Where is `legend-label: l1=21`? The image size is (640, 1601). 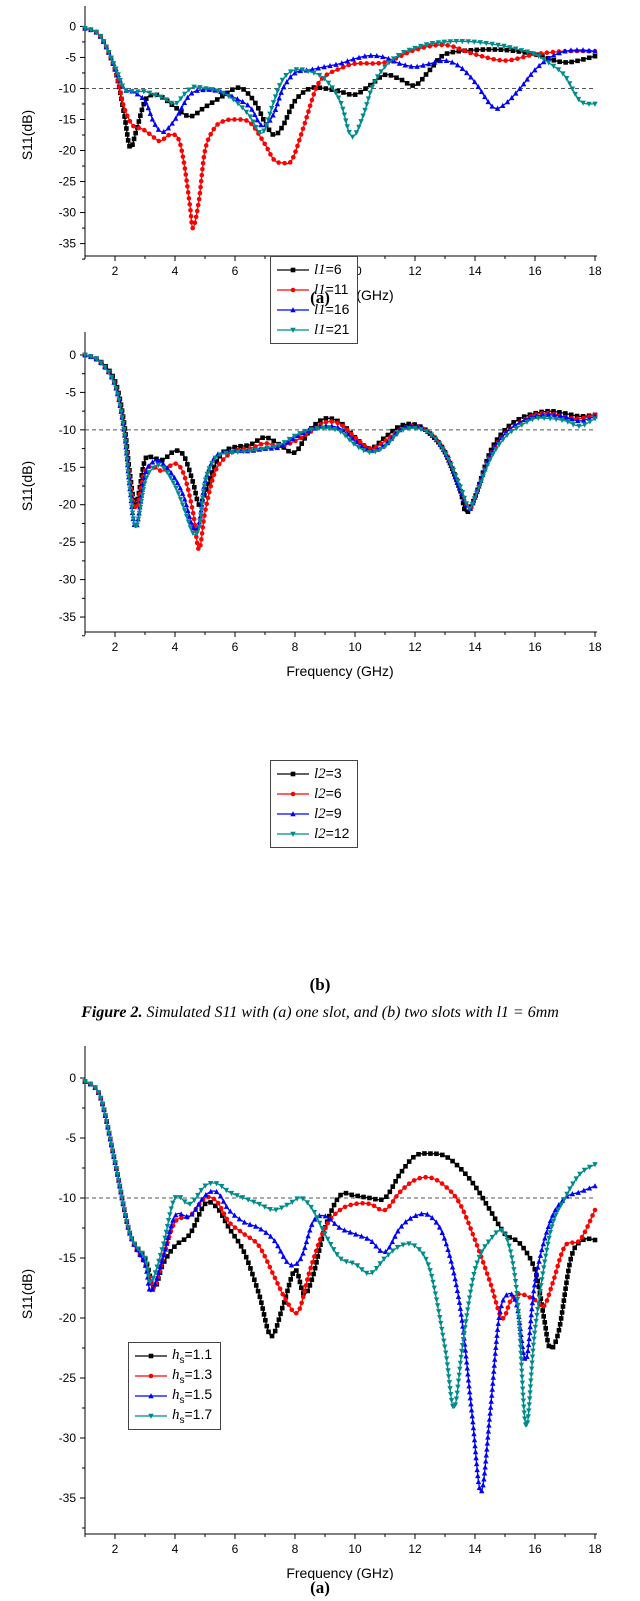 legend-label: l1=21 is located at coordinates (332, 329).